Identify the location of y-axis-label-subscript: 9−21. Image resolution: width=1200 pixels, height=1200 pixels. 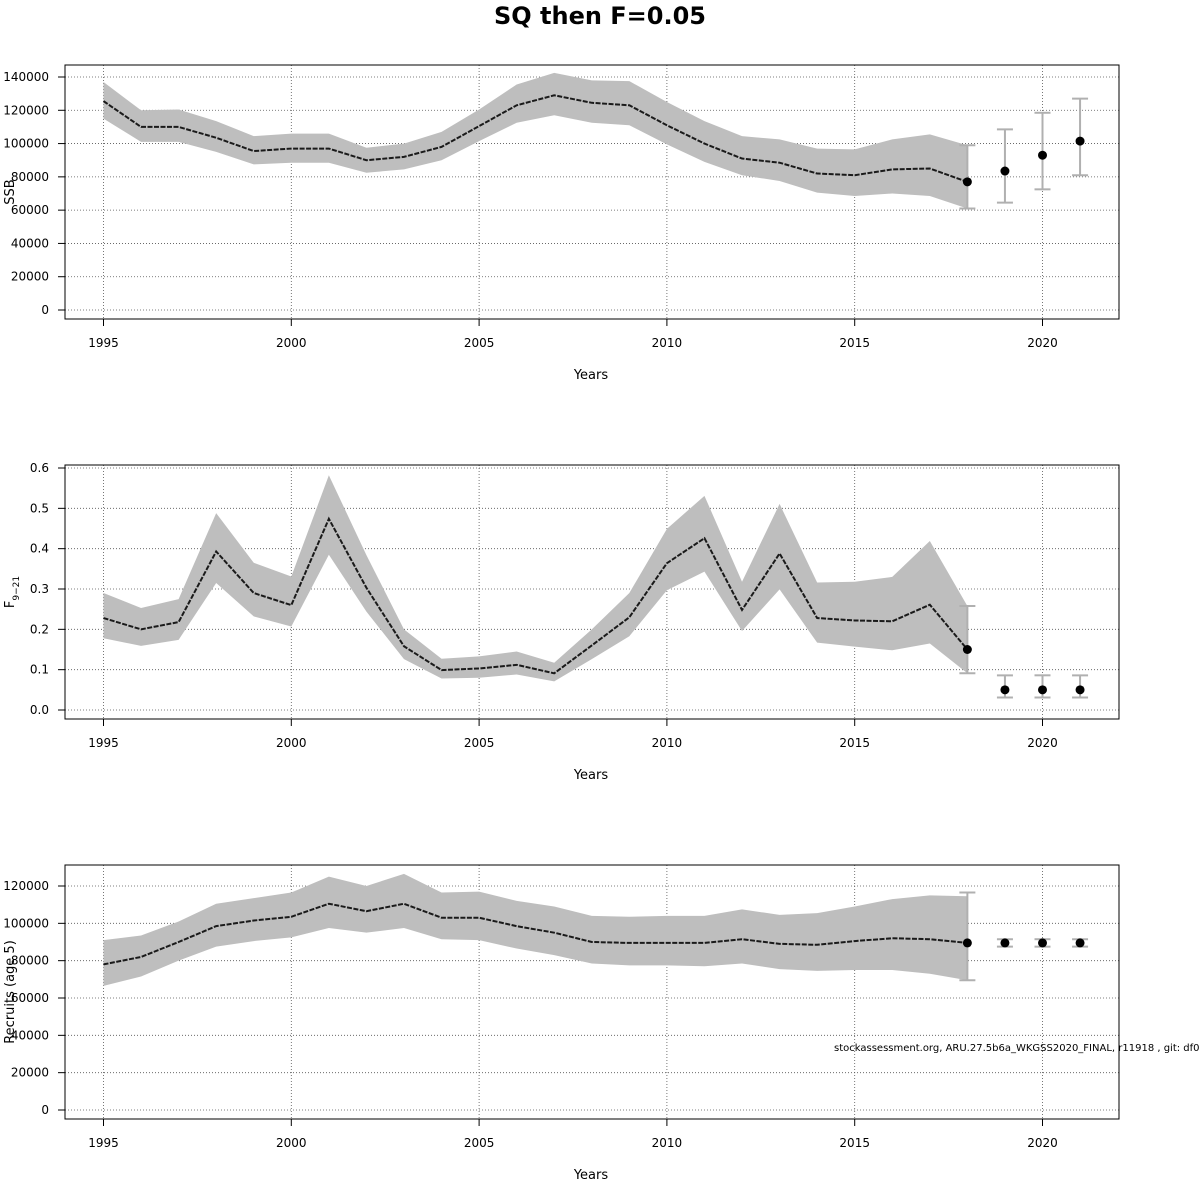
(17, 588).